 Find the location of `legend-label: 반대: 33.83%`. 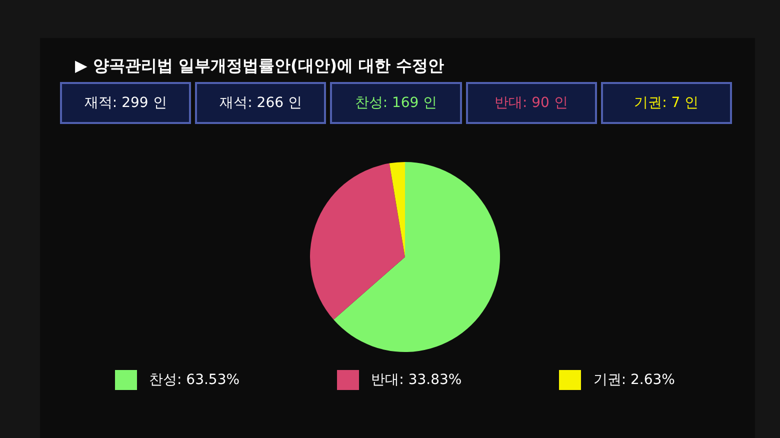

legend-label: 반대: 33.83% is located at coordinates (416, 380).